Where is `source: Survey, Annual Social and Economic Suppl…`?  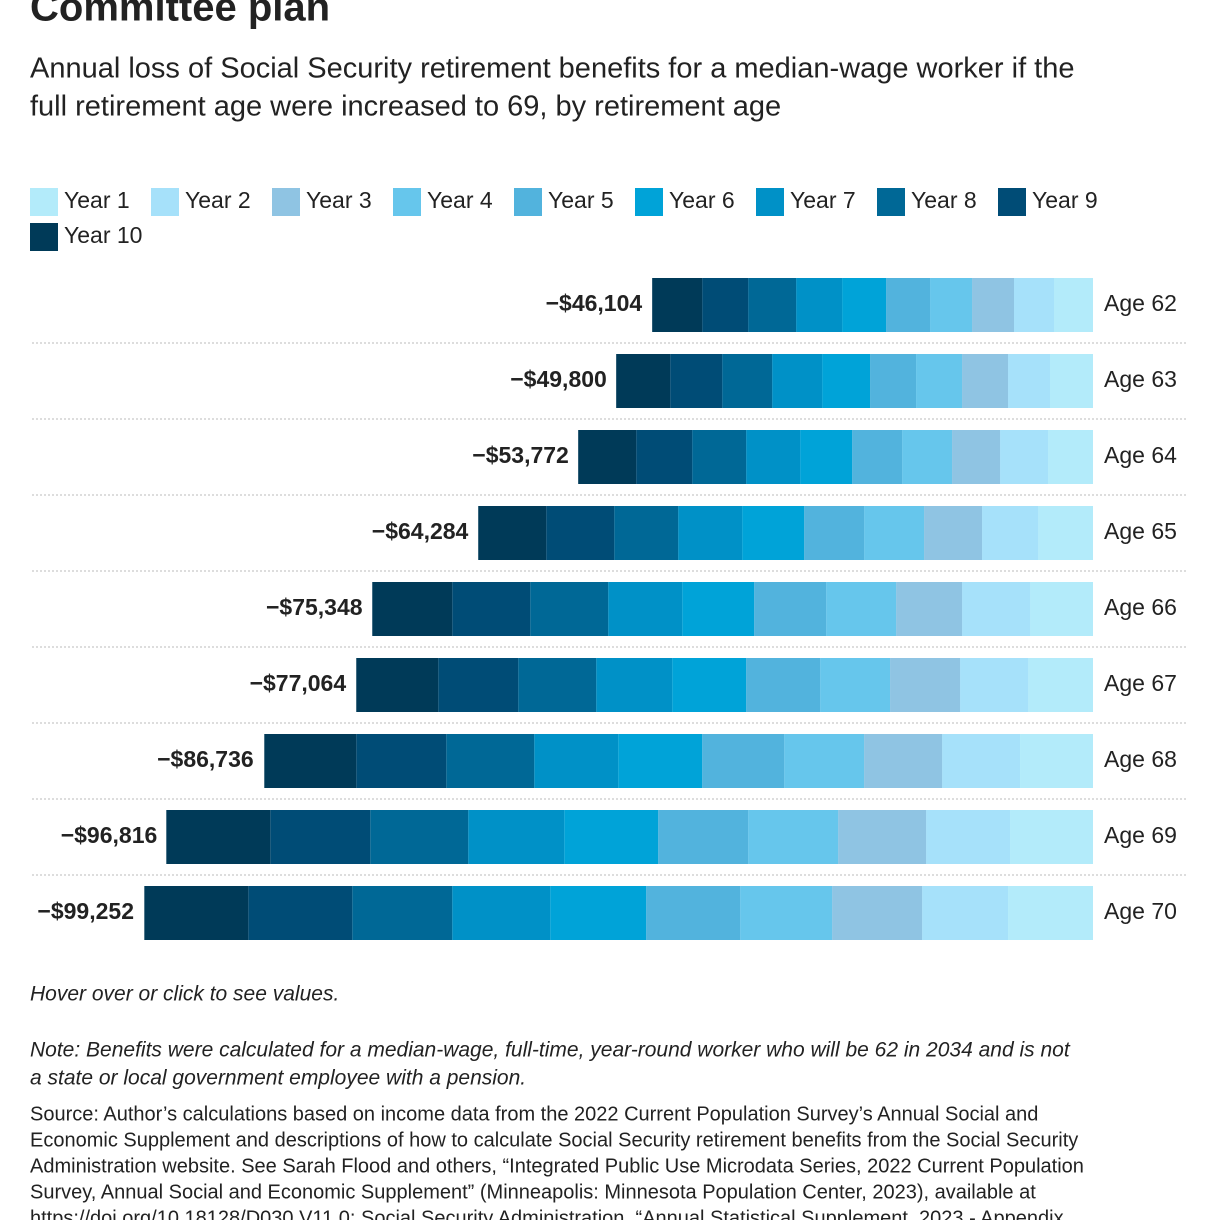 source: Survey, Annual Social and Economic Suppl… is located at coordinates (533, 1192).